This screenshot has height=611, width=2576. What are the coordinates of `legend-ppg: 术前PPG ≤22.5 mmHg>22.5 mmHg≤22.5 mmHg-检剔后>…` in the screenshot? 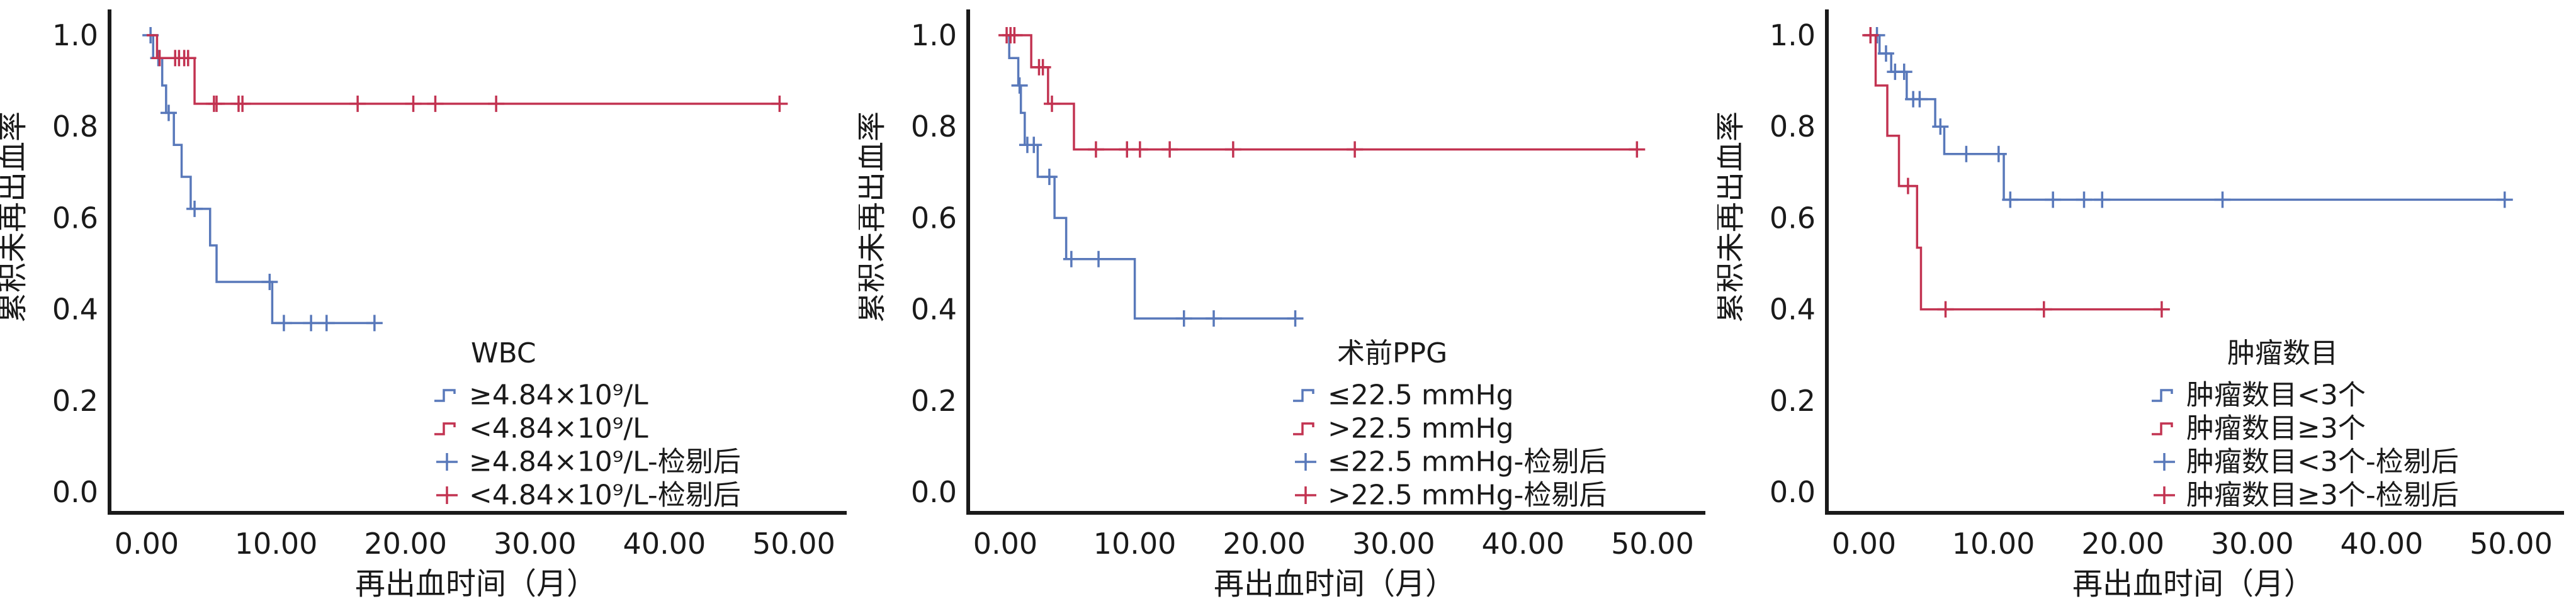 It's located at (1450, 425).